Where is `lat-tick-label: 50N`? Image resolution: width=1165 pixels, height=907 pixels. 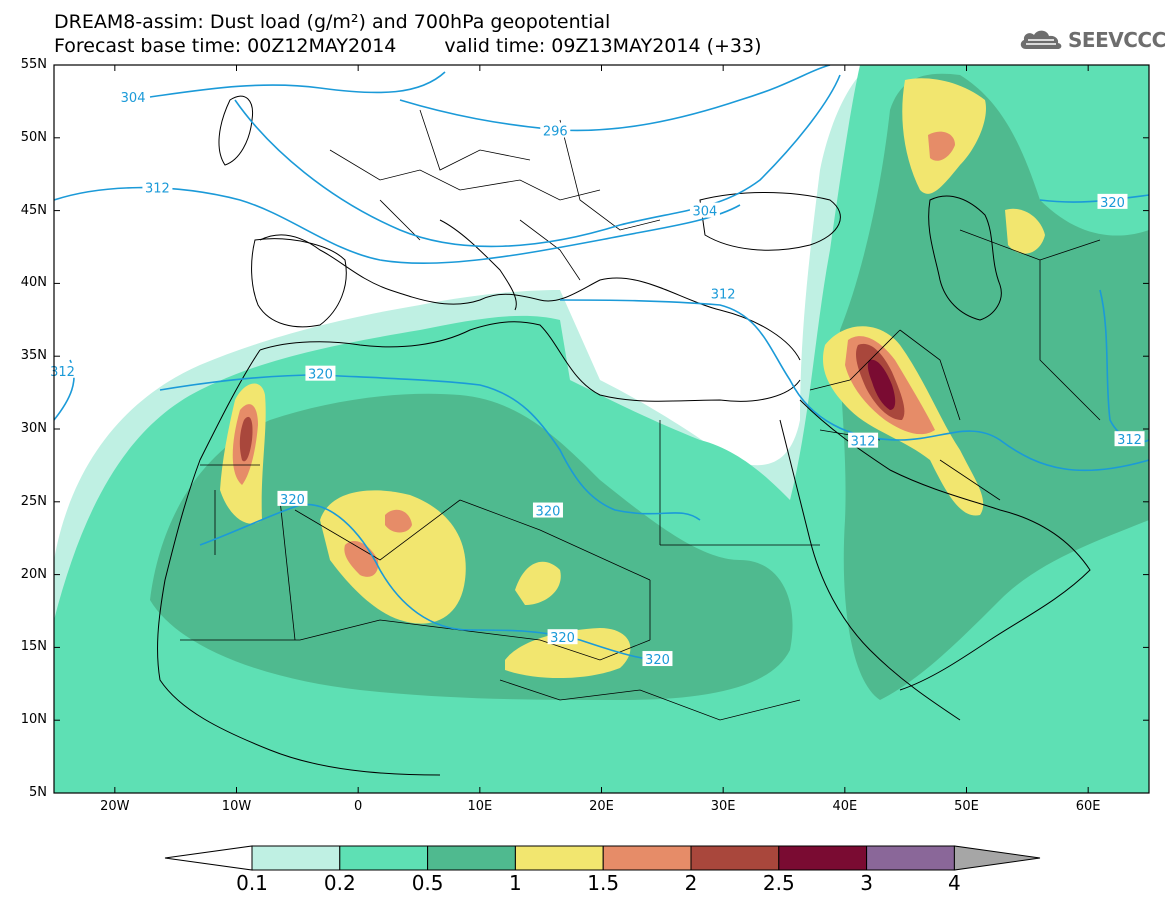 lat-tick-label: 50N is located at coordinates (33, 137).